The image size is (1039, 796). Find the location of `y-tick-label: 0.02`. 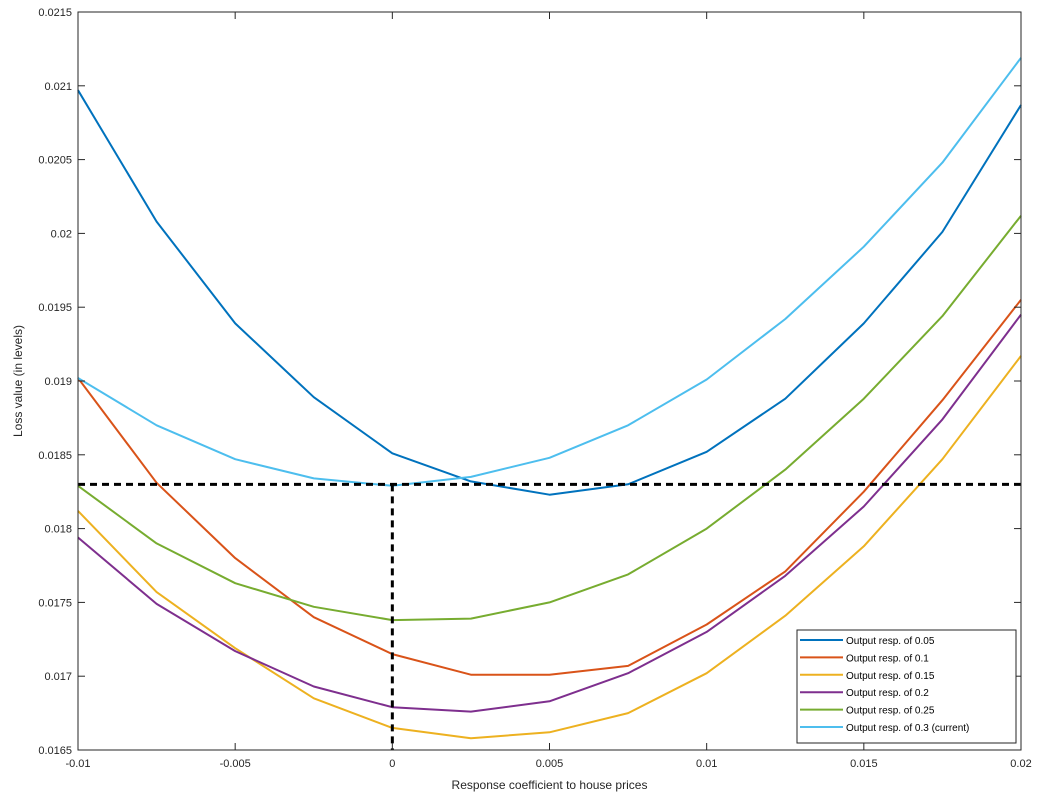

y-tick-label: 0.02 is located at coordinates (61, 234).